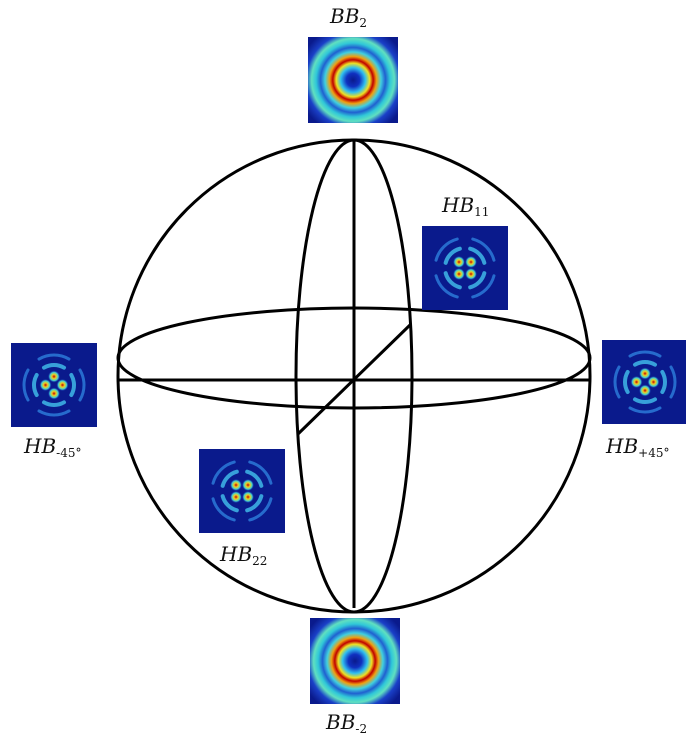  I want to click on diagonal-axis, so click(354, 379).